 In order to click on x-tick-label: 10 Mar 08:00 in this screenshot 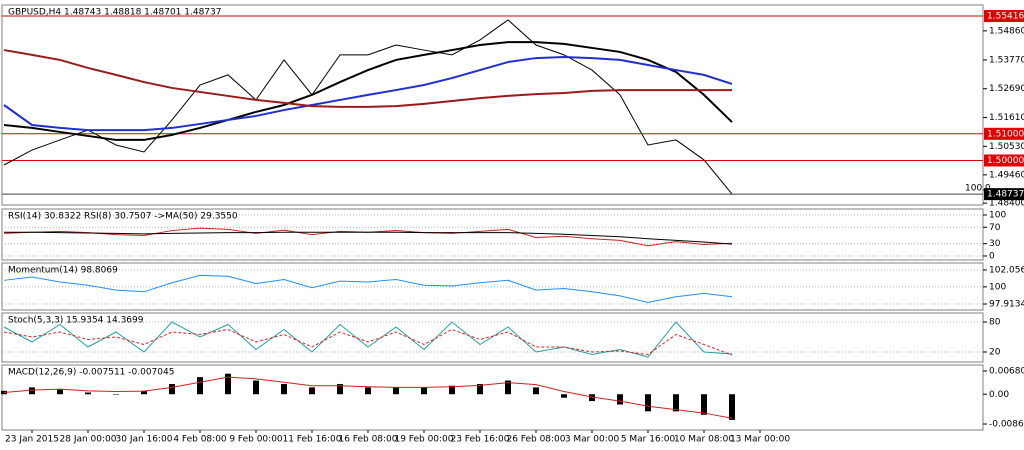, I will do `click(704, 440)`.